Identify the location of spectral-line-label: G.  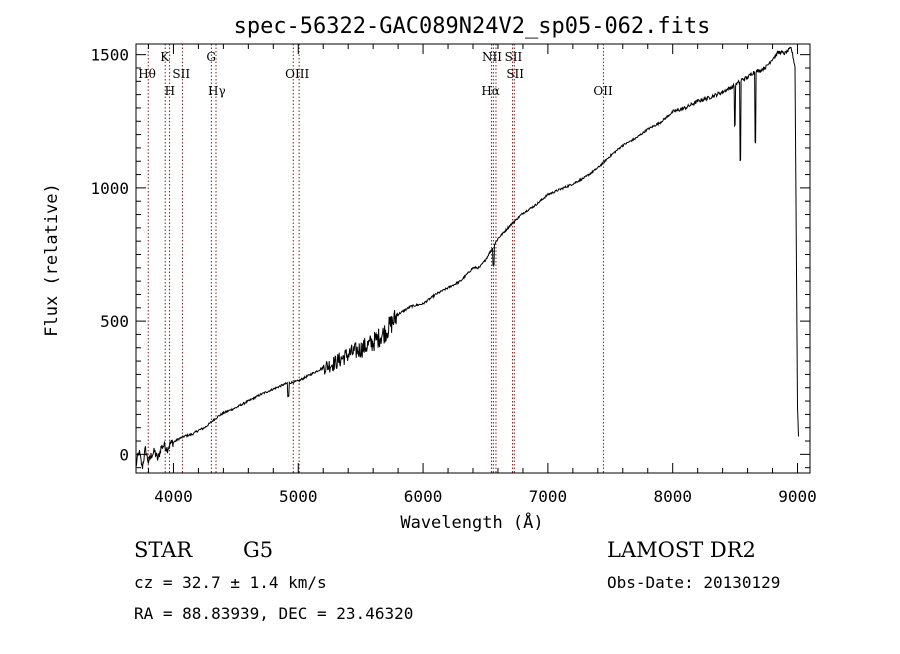
(211, 57).